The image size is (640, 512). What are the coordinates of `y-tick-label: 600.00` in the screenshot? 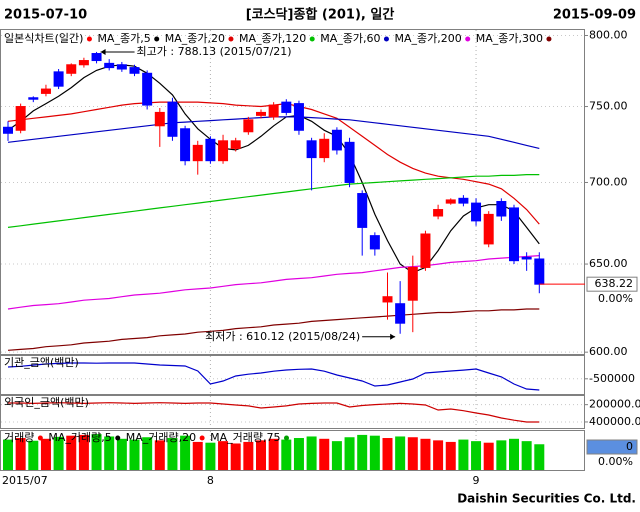 It's located at (608, 351).